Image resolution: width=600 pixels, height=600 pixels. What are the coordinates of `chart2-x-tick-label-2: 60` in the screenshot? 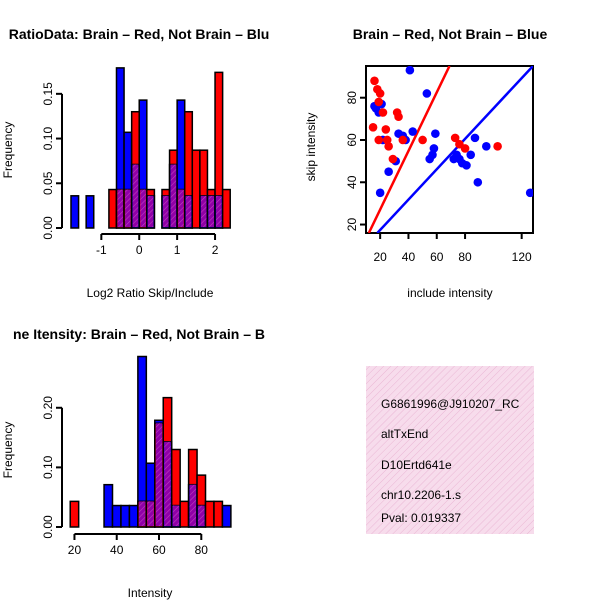 It's located at (159, 550).